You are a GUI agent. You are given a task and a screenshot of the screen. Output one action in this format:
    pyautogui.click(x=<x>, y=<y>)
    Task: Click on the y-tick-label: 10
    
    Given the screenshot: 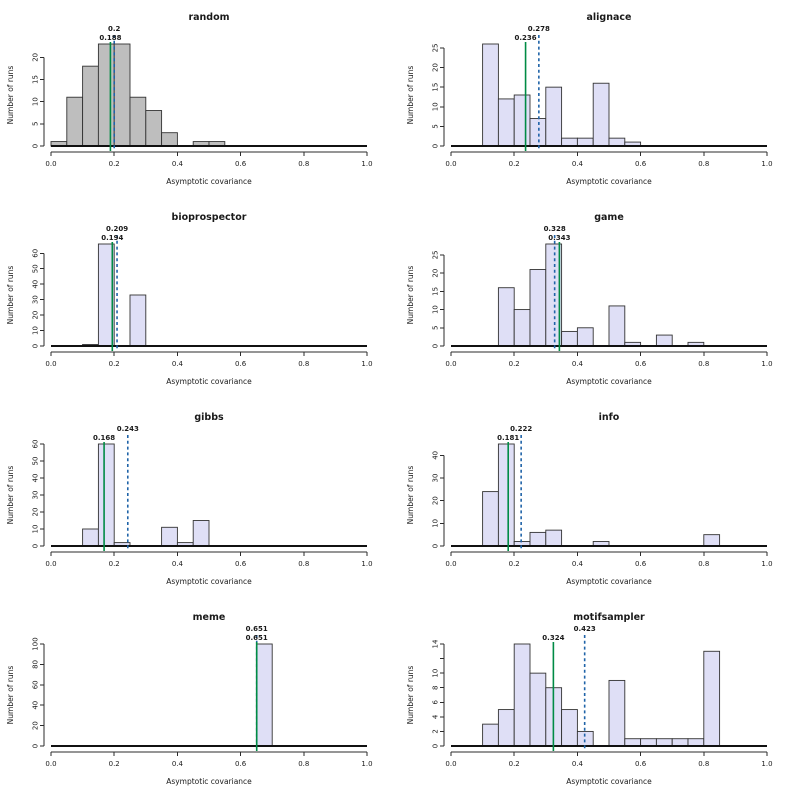 What is the action you would take?
    pyautogui.click(x=436, y=673)
    